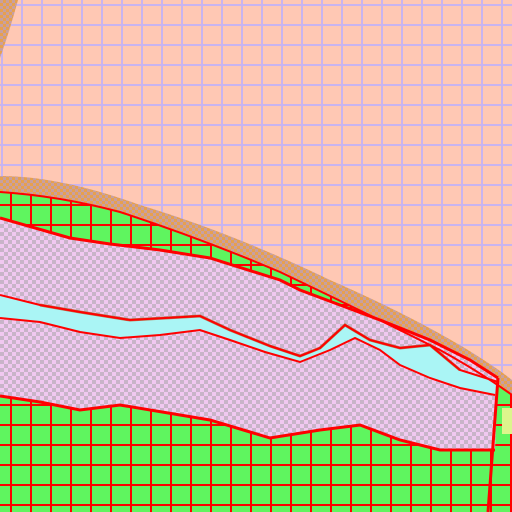 The height and width of the screenshot is (512, 512). Describe the element at coordinates (507, 421) in the screenshot. I see `yellow-green-patch` at that location.